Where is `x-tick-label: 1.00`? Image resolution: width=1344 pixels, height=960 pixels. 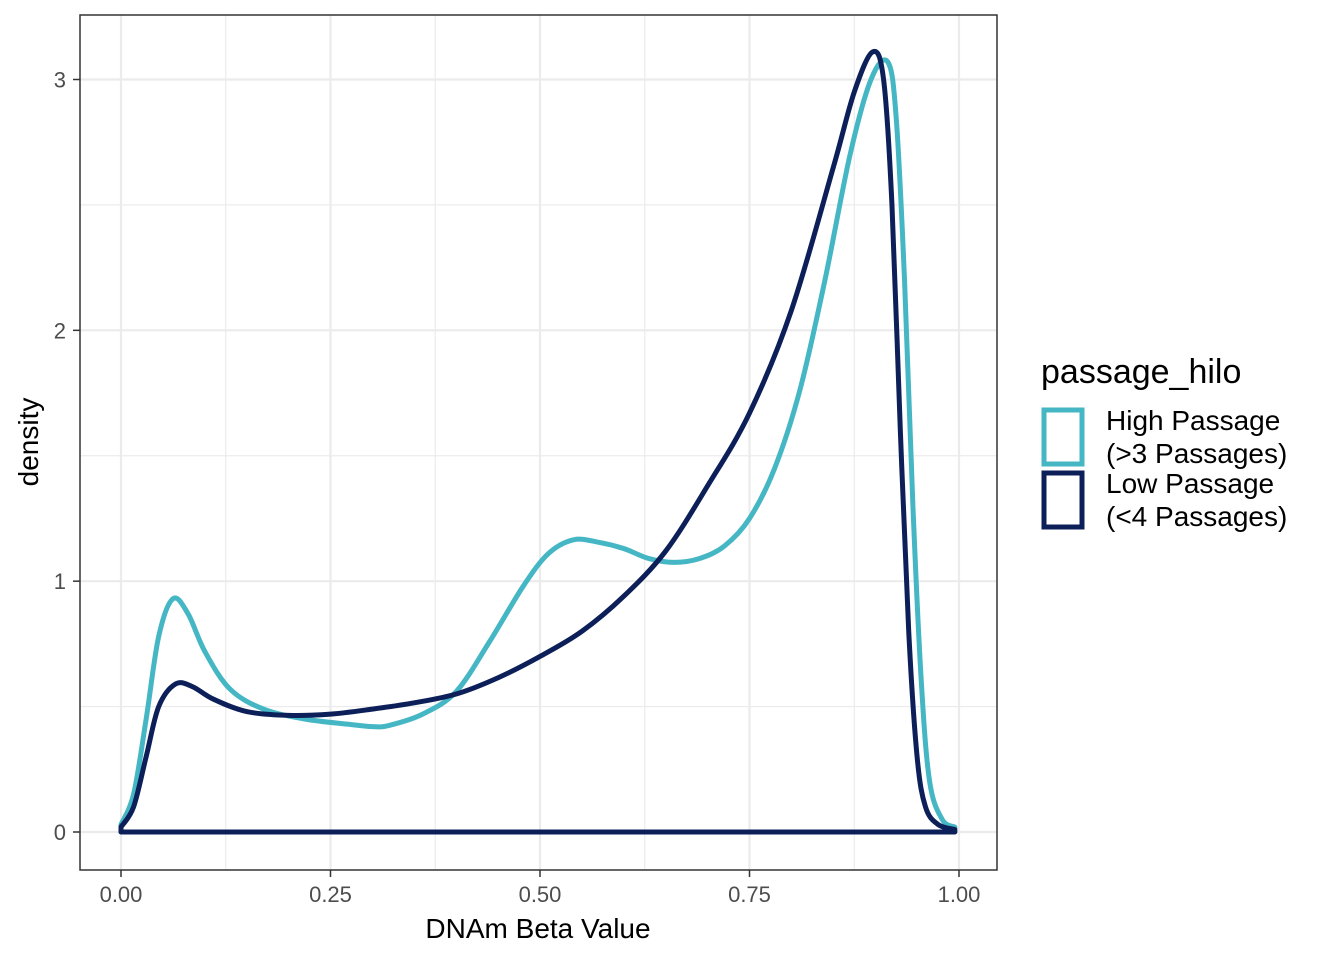 x-tick-label: 1.00 is located at coordinates (959, 894).